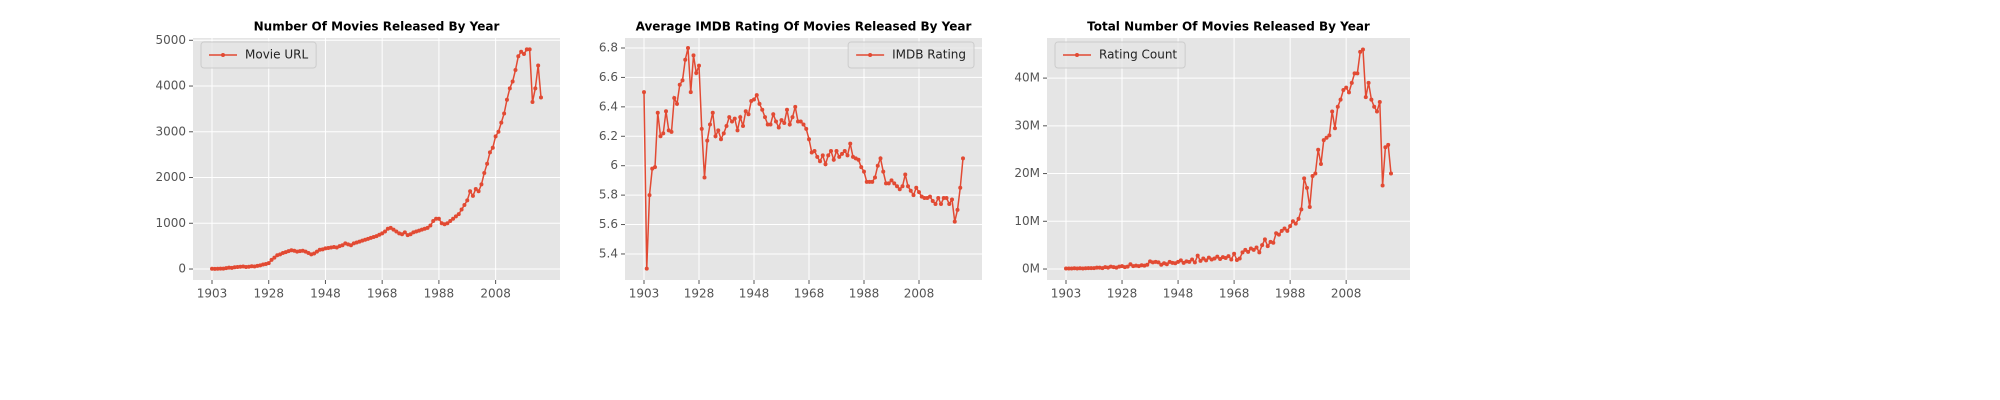  What do you see at coordinates (614, 165) in the screenshot?
I see `y-tick-label: 6` at bounding box center [614, 165].